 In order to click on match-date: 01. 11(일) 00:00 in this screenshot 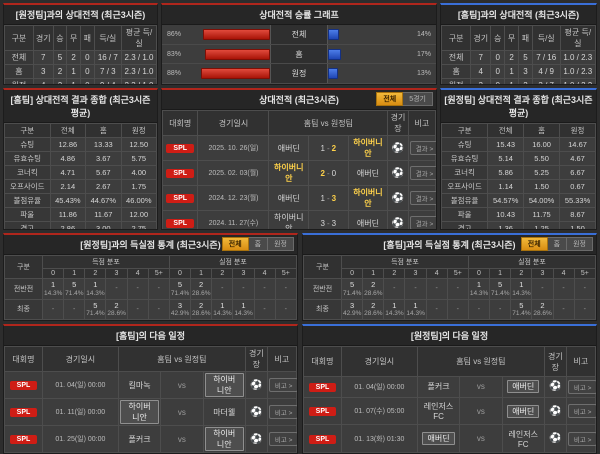, I will do `click(80, 412)`.